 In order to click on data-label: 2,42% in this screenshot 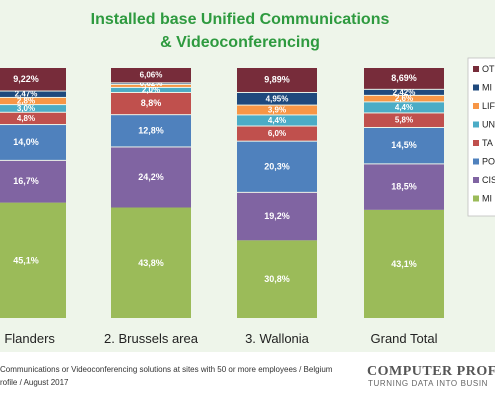, I will do `click(404, 92)`.